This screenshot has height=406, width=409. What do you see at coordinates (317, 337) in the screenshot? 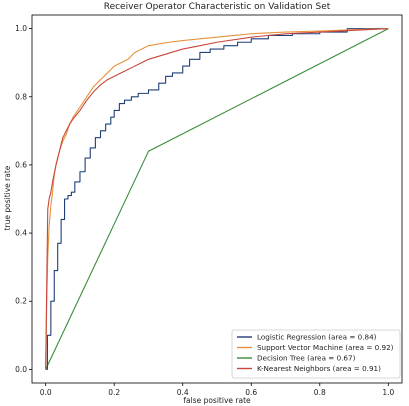
I see `legend-entry: Logistic Regression (area = 0.84)` at bounding box center [317, 337].